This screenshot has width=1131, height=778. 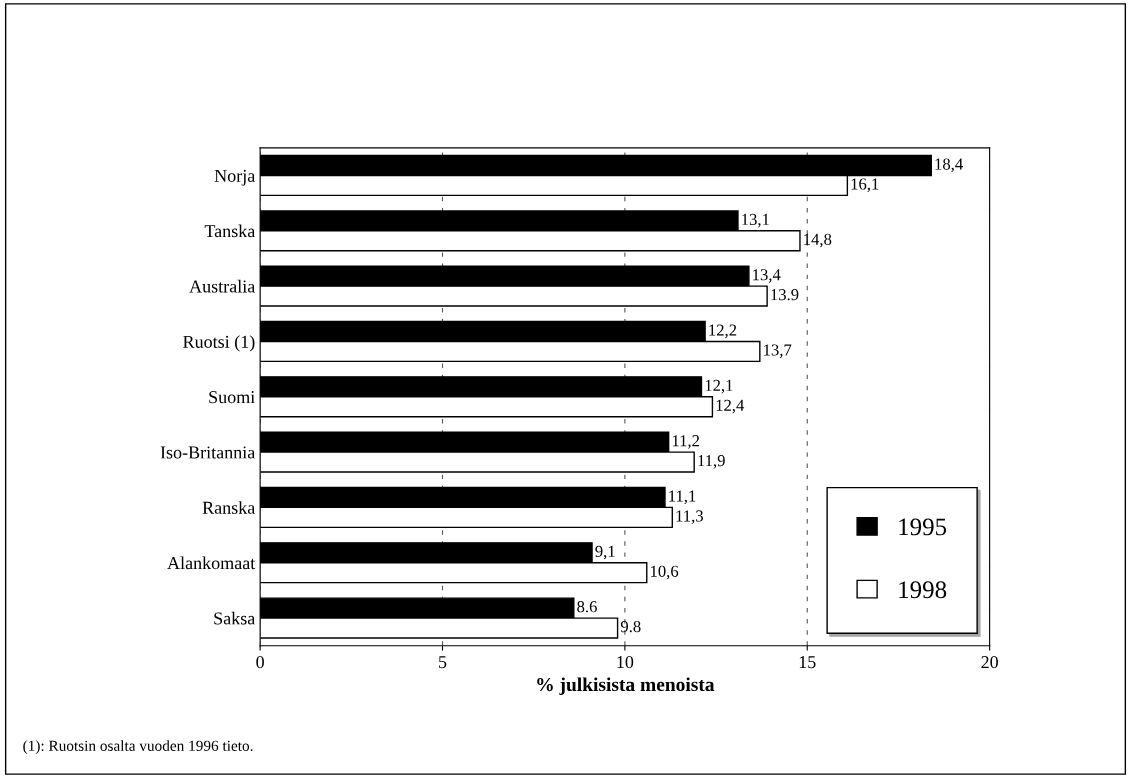 I want to click on x-tick-label: 5, so click(x=443, y=662).